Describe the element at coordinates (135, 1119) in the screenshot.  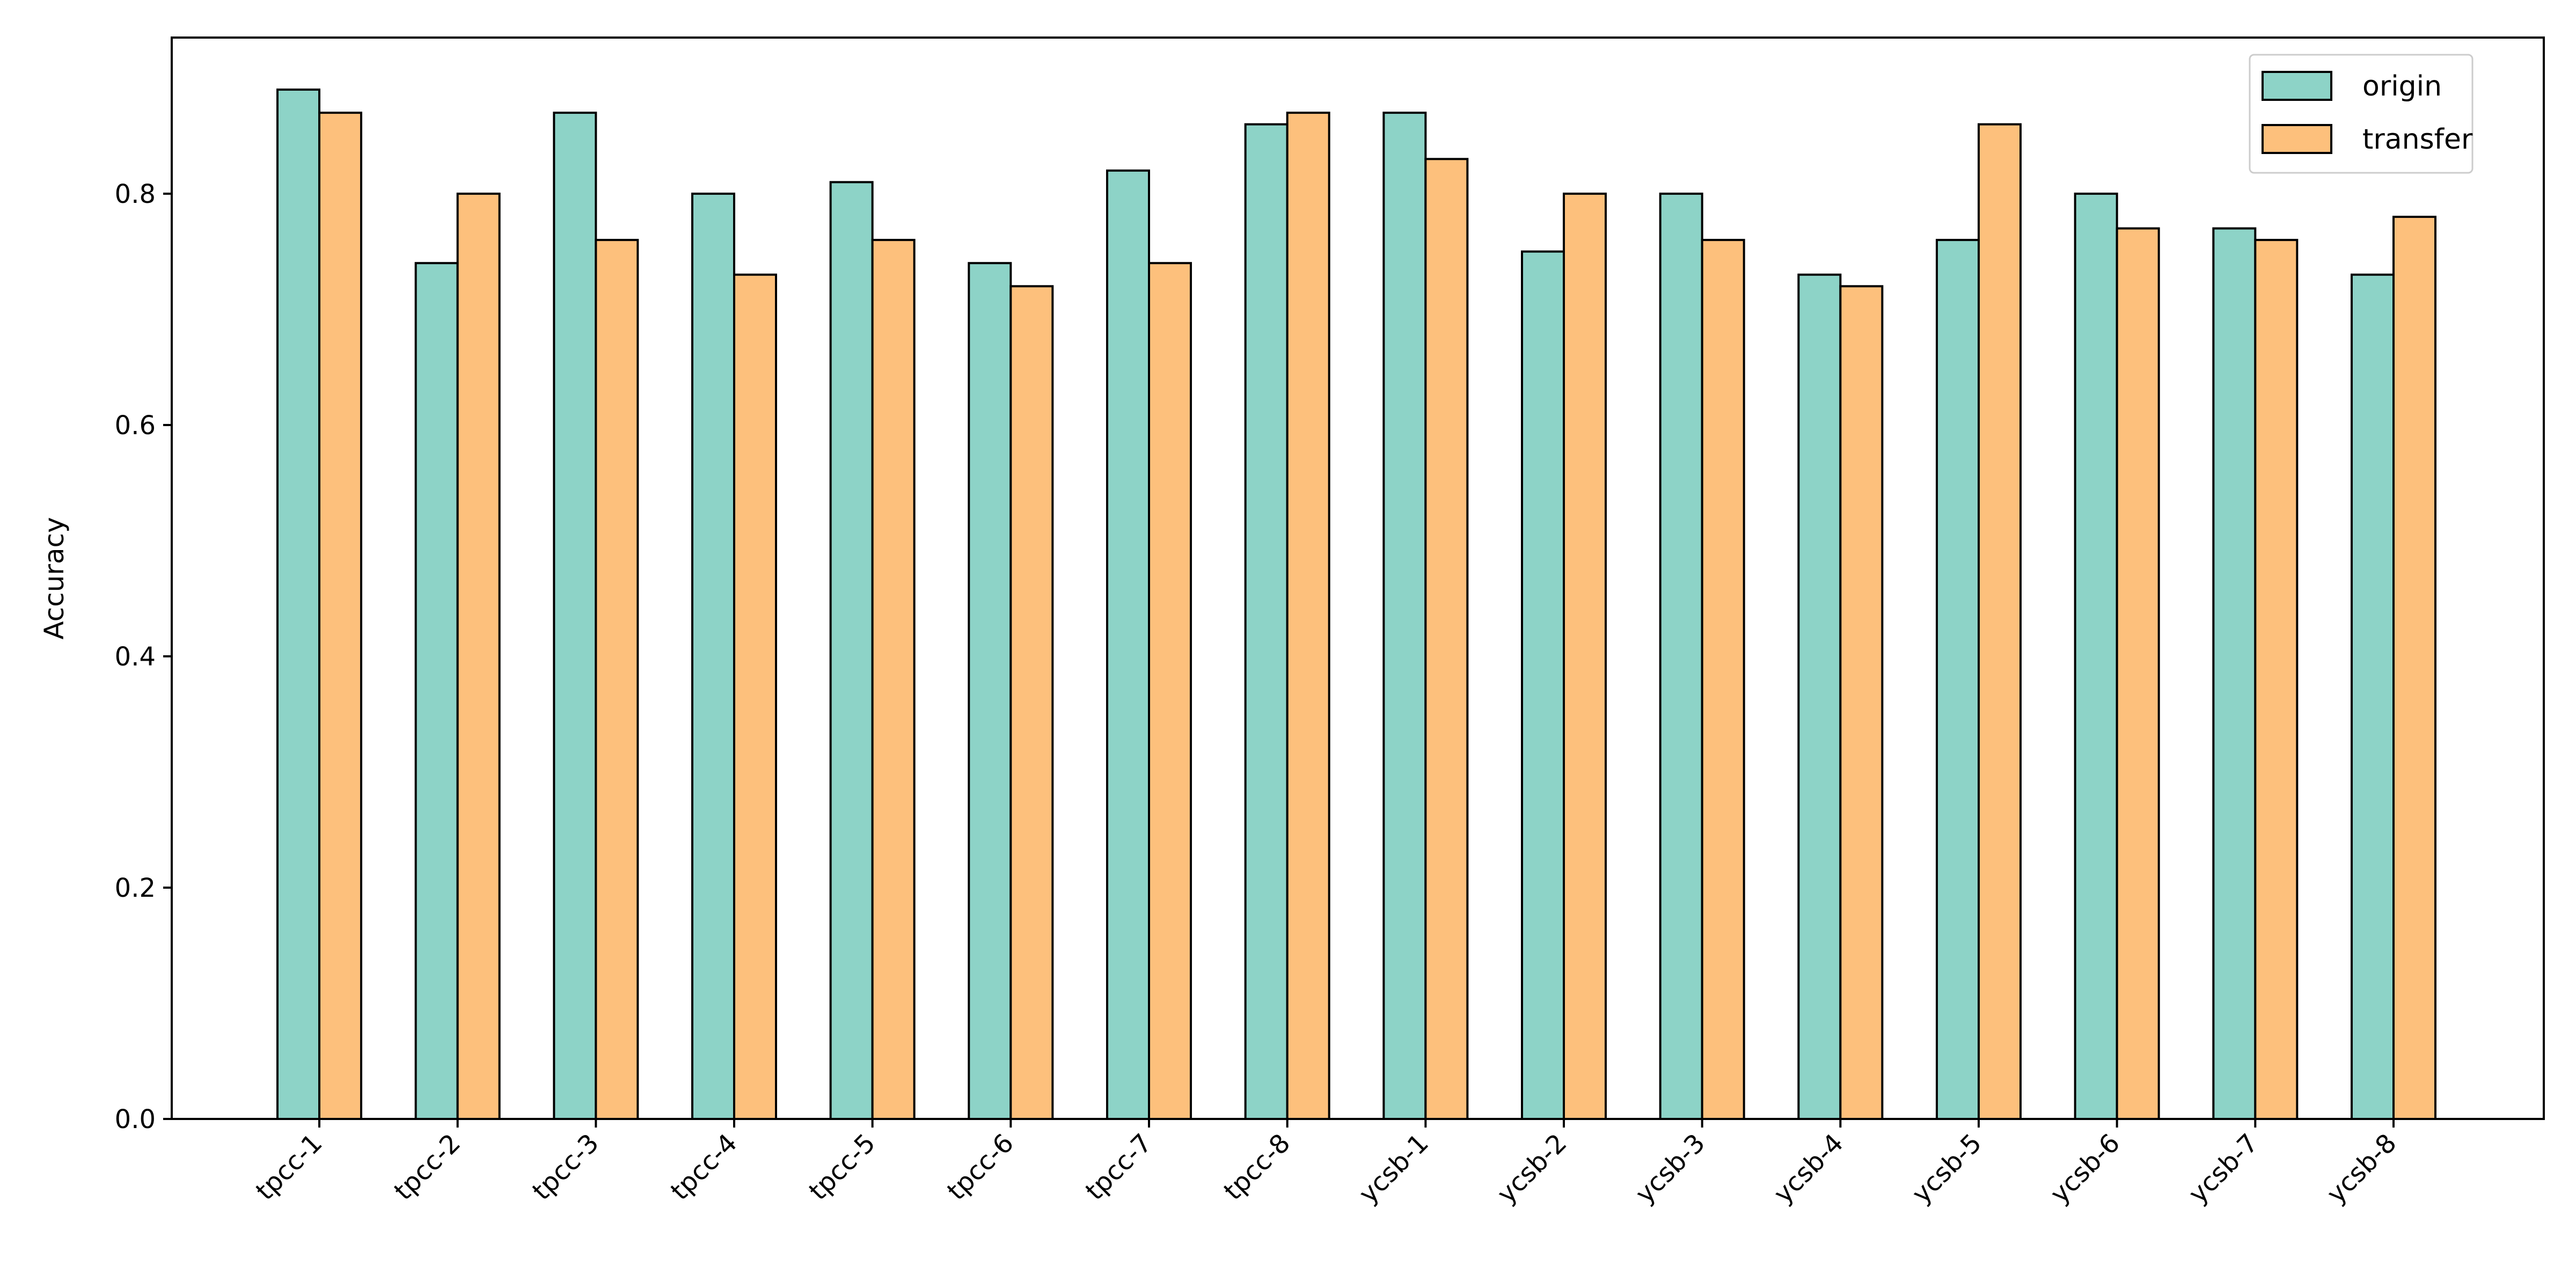
I see `y-tick-label: 0.0` at that location.